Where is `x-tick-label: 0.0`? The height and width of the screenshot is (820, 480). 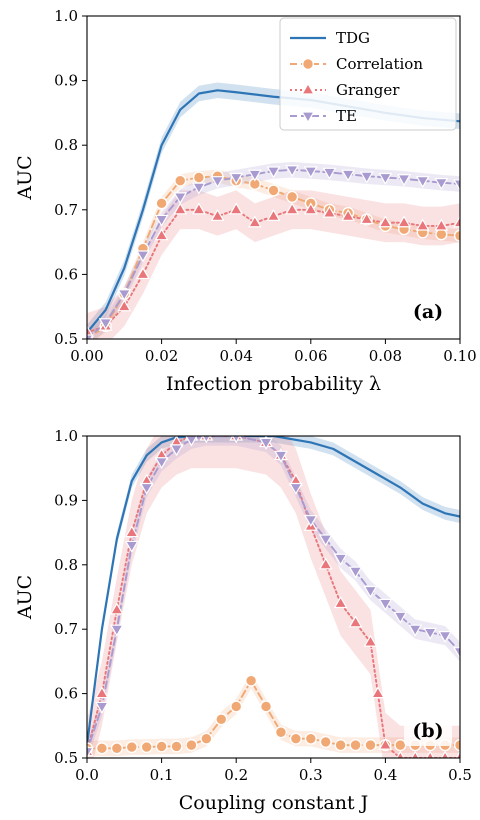 x-tick-label: 0.0 is located at coordinates (87, 775).